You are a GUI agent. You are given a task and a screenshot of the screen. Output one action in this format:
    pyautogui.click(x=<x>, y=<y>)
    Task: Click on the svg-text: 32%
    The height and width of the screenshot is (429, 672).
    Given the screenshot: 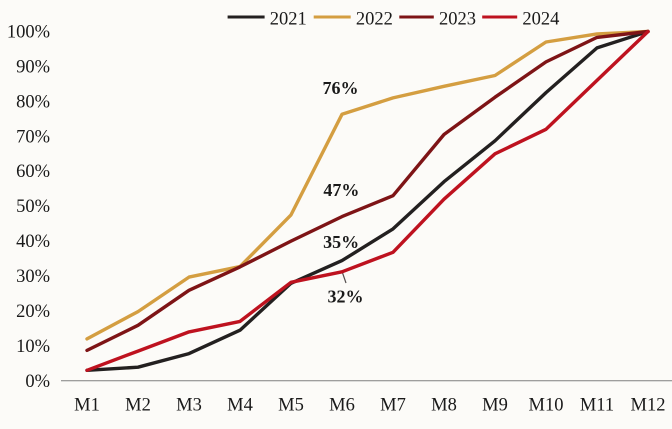 What is the action you would take?
    pyautogui.click(x=346, y=297)
    